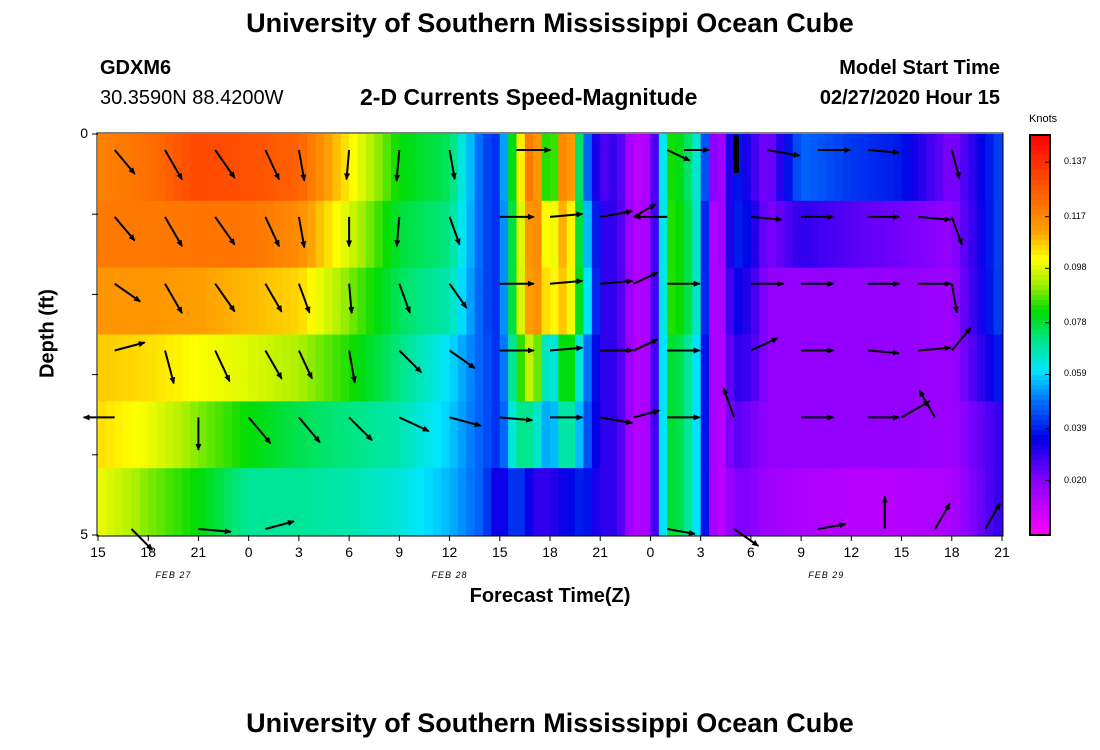 This screenshot has width=1100, height=750. I want to click on x-tick-label: 3, so click(700, 552).